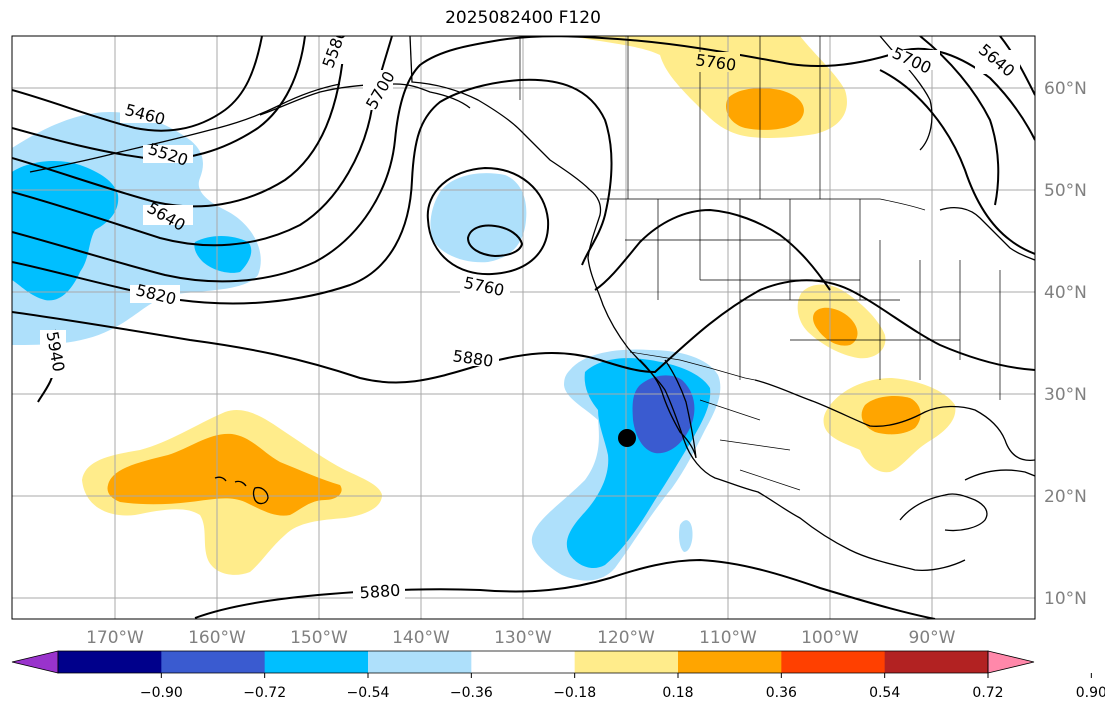  I want to click on border-us-mexico, so click(692, 366).